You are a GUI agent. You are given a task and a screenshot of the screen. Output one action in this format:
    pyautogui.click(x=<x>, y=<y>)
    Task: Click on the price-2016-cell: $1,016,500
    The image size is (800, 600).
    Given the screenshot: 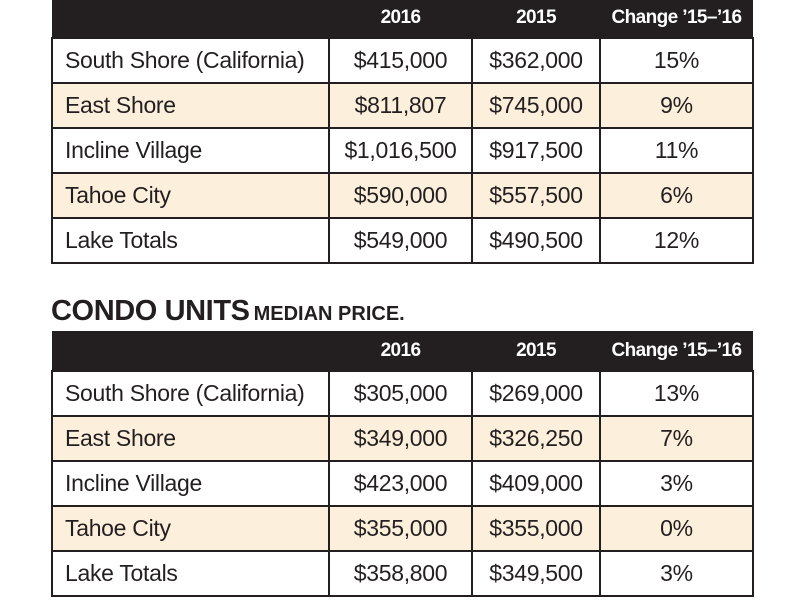 What is the action you would take?
    pyautogui.click(x=400, y=150)
    